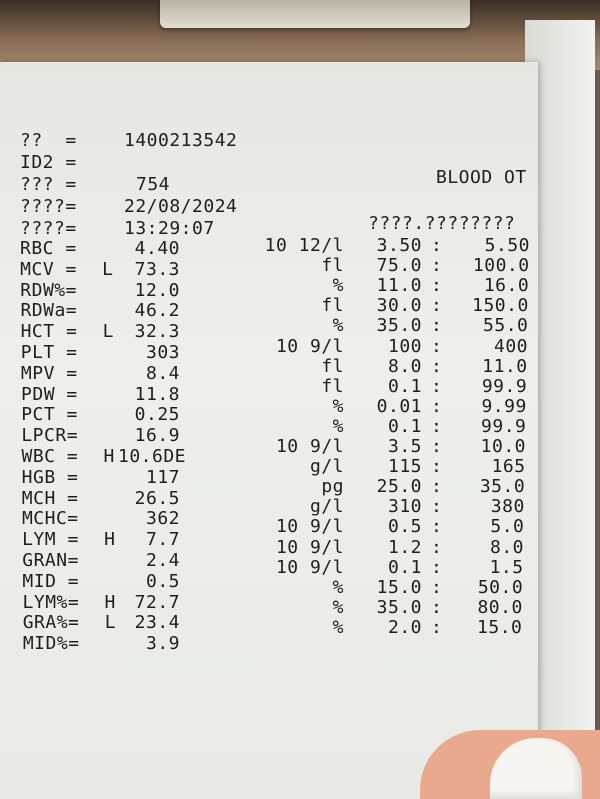  Describe the element at coordinates (536, 768) in the screenshot. I see `fingernail` at that location.